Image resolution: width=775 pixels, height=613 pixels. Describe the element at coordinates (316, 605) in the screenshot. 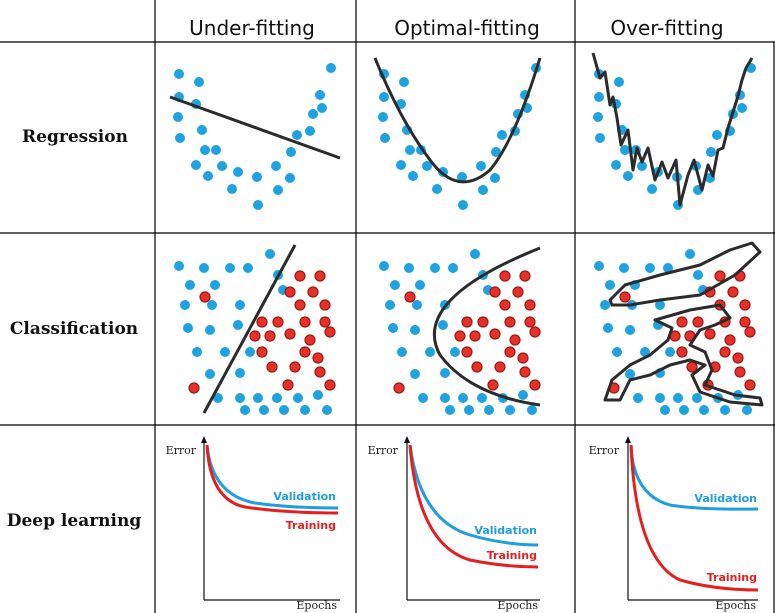

I see `x-axis-label: Epochs` at that location.